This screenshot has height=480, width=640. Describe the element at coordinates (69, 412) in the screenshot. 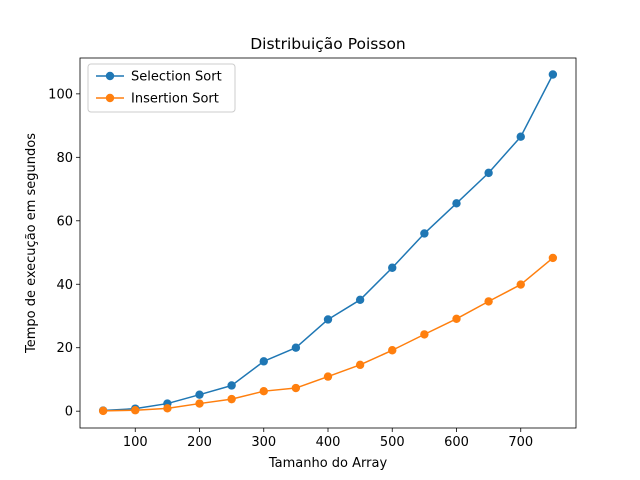

I see `y-tick-label: 0` at that location.